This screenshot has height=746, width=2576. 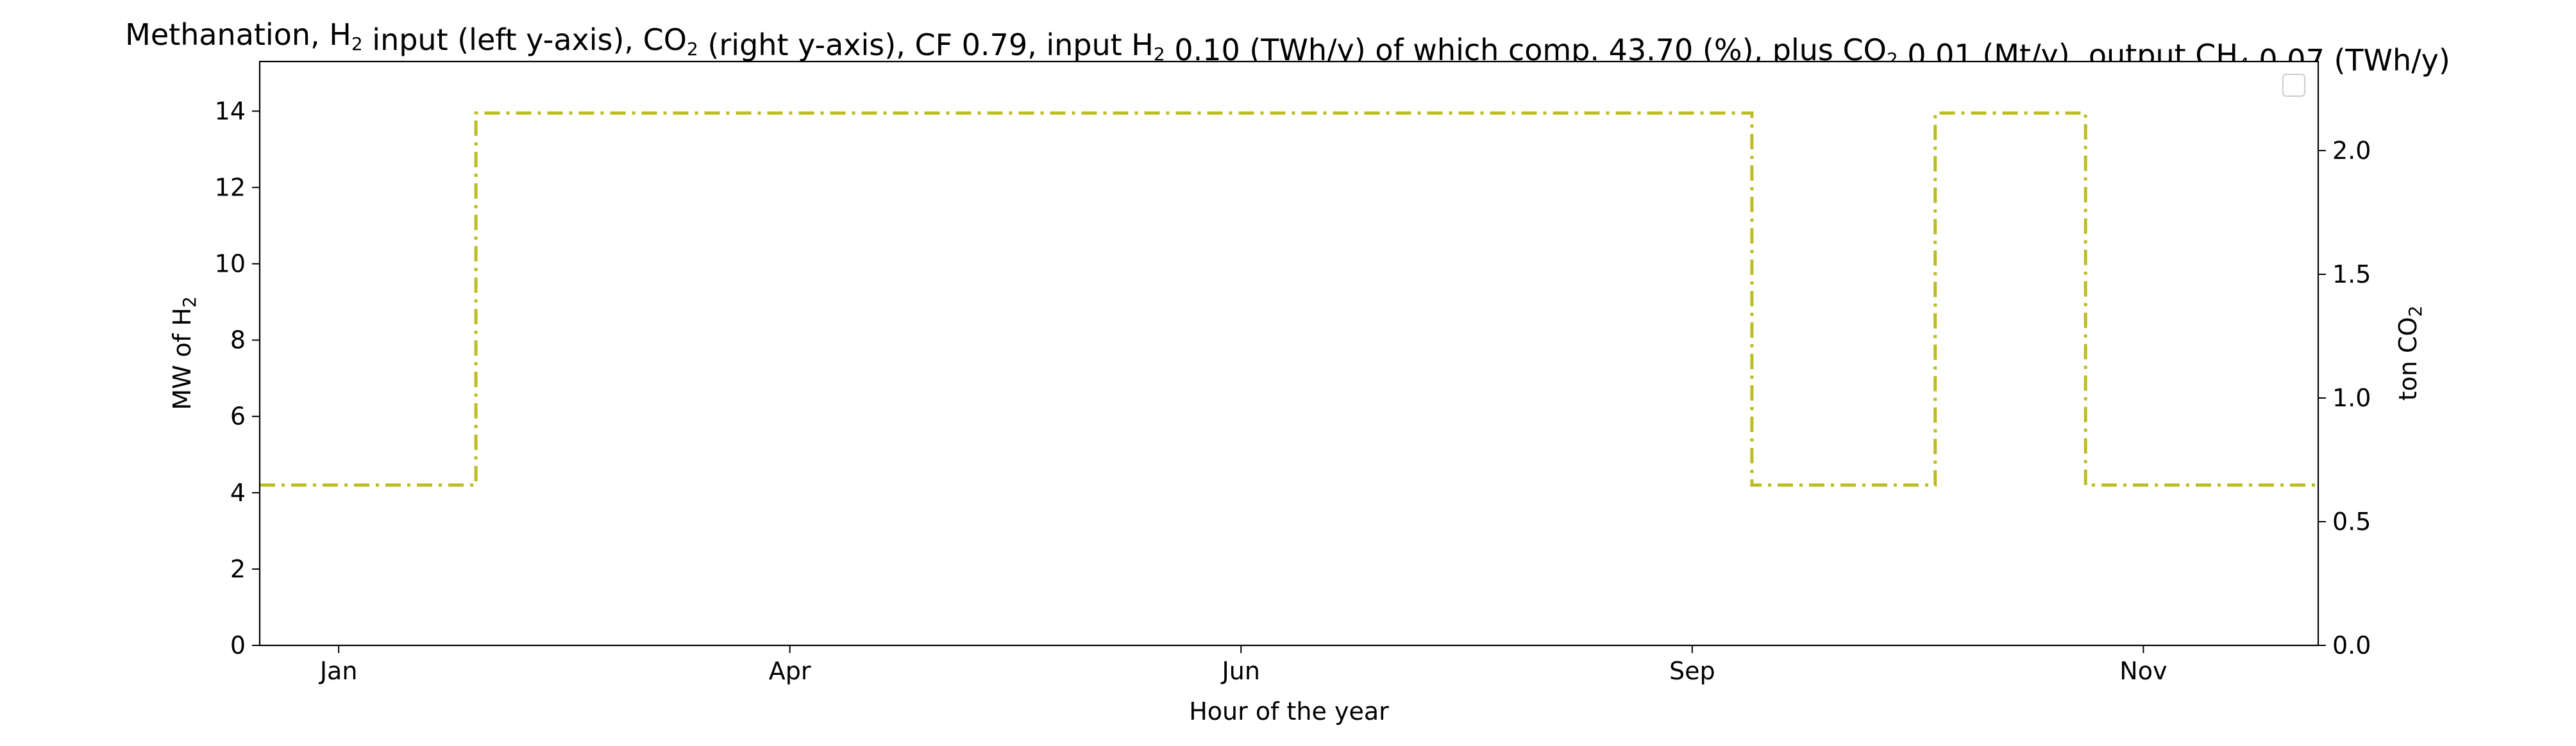 What do you see at coordinates (2351, 274) in the screenshot?
I see `right-y-tick-label: 1.5` at bounding box center [2351, 274].